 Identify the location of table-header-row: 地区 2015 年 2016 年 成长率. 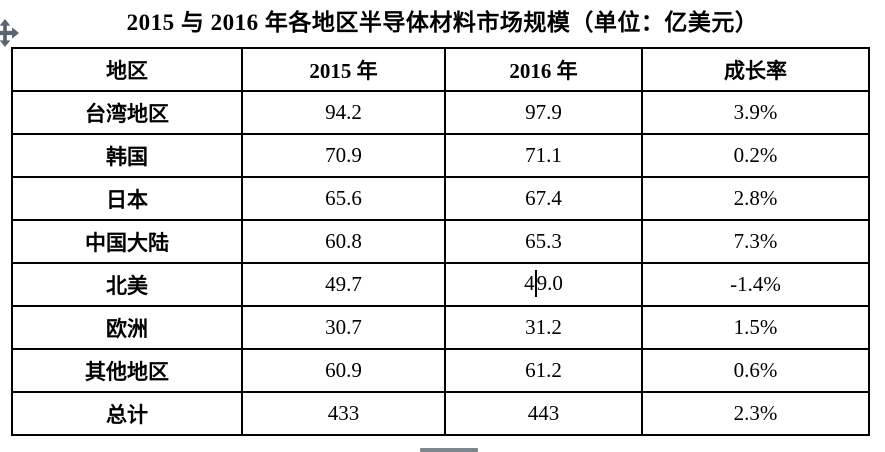
(440, 69).